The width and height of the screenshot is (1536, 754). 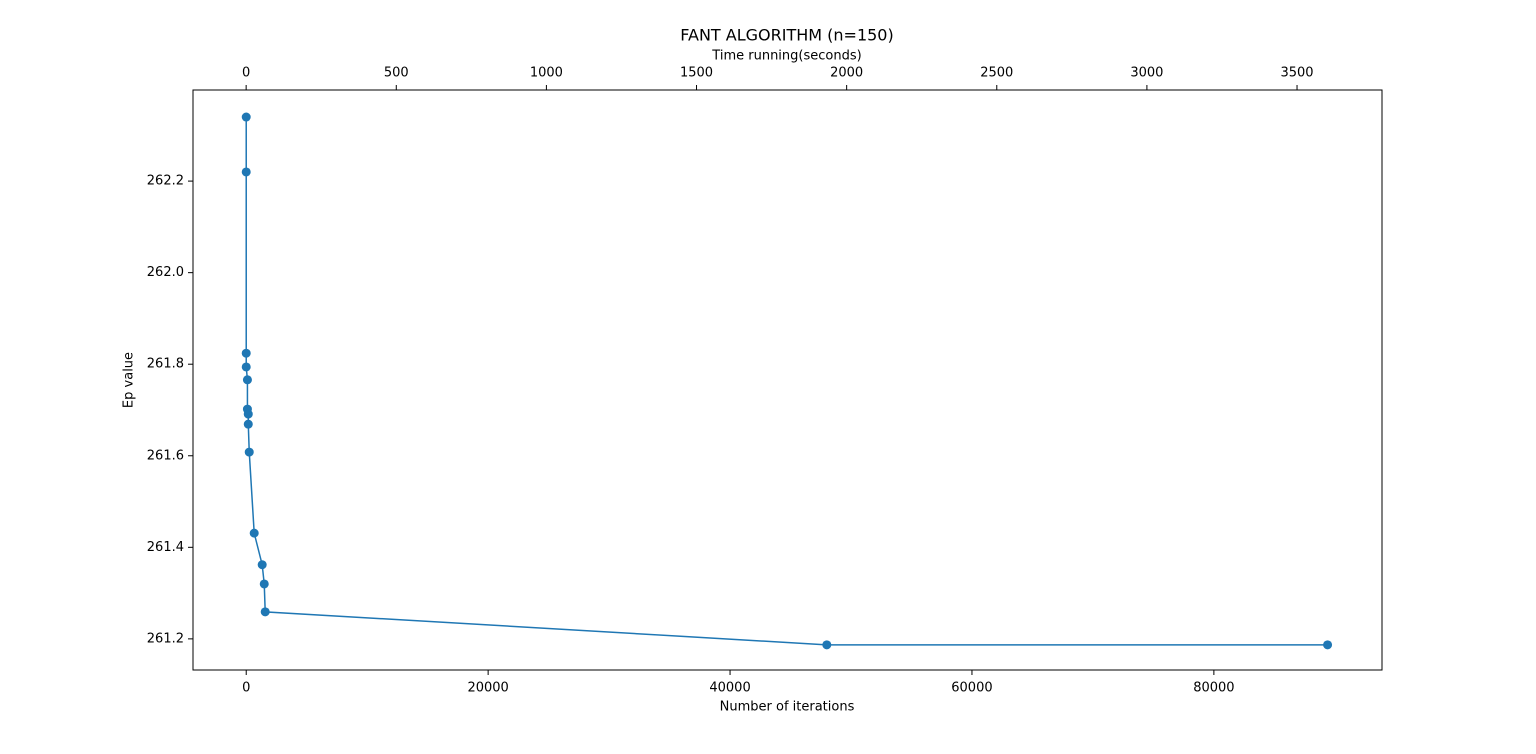 What do you see at coordinates (996, 73) in the screenshot?
I see `x2-tick-label: 2500` at bounding box center [996, 73].